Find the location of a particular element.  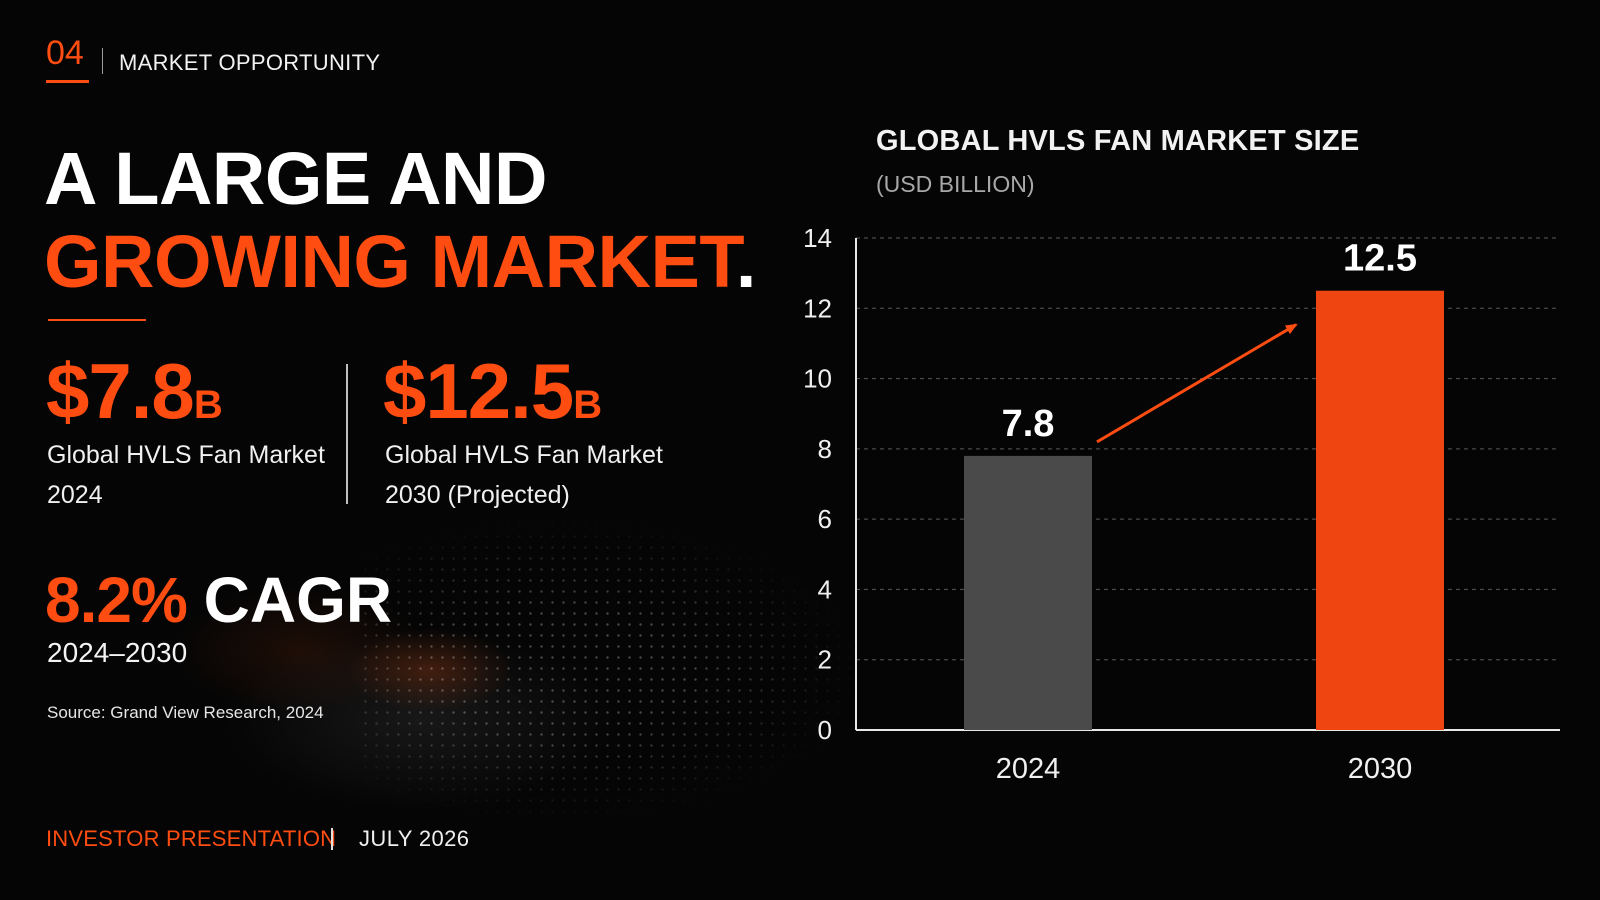

headline-line-2-text: GROWING MARKET is located at coordinates (390, 261).